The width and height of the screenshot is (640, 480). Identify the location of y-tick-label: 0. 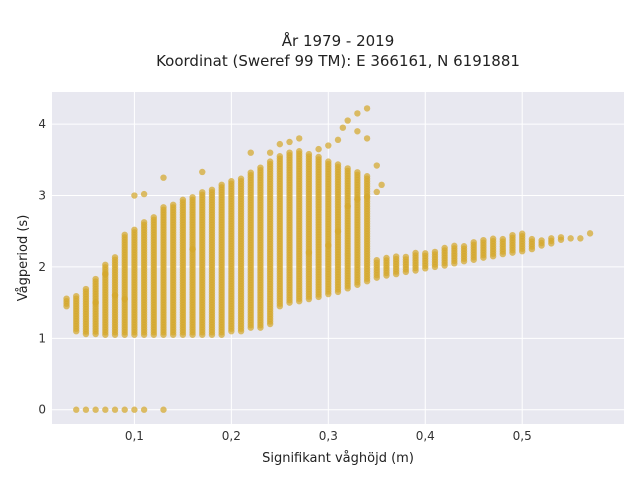
(42, 410).